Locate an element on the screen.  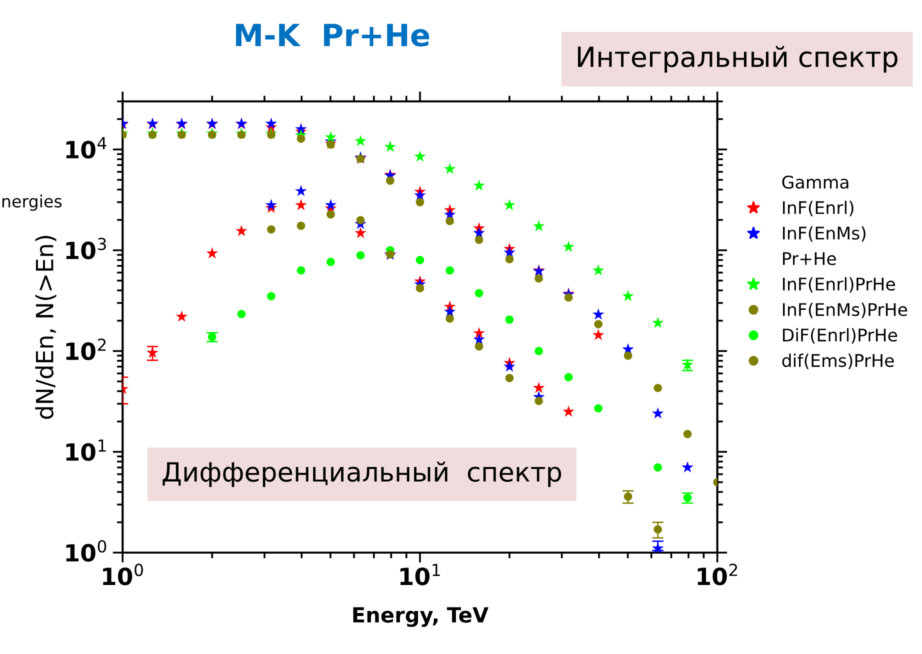
y-tick-label: 10$^{4}$ is located at coordinates (86, 148).